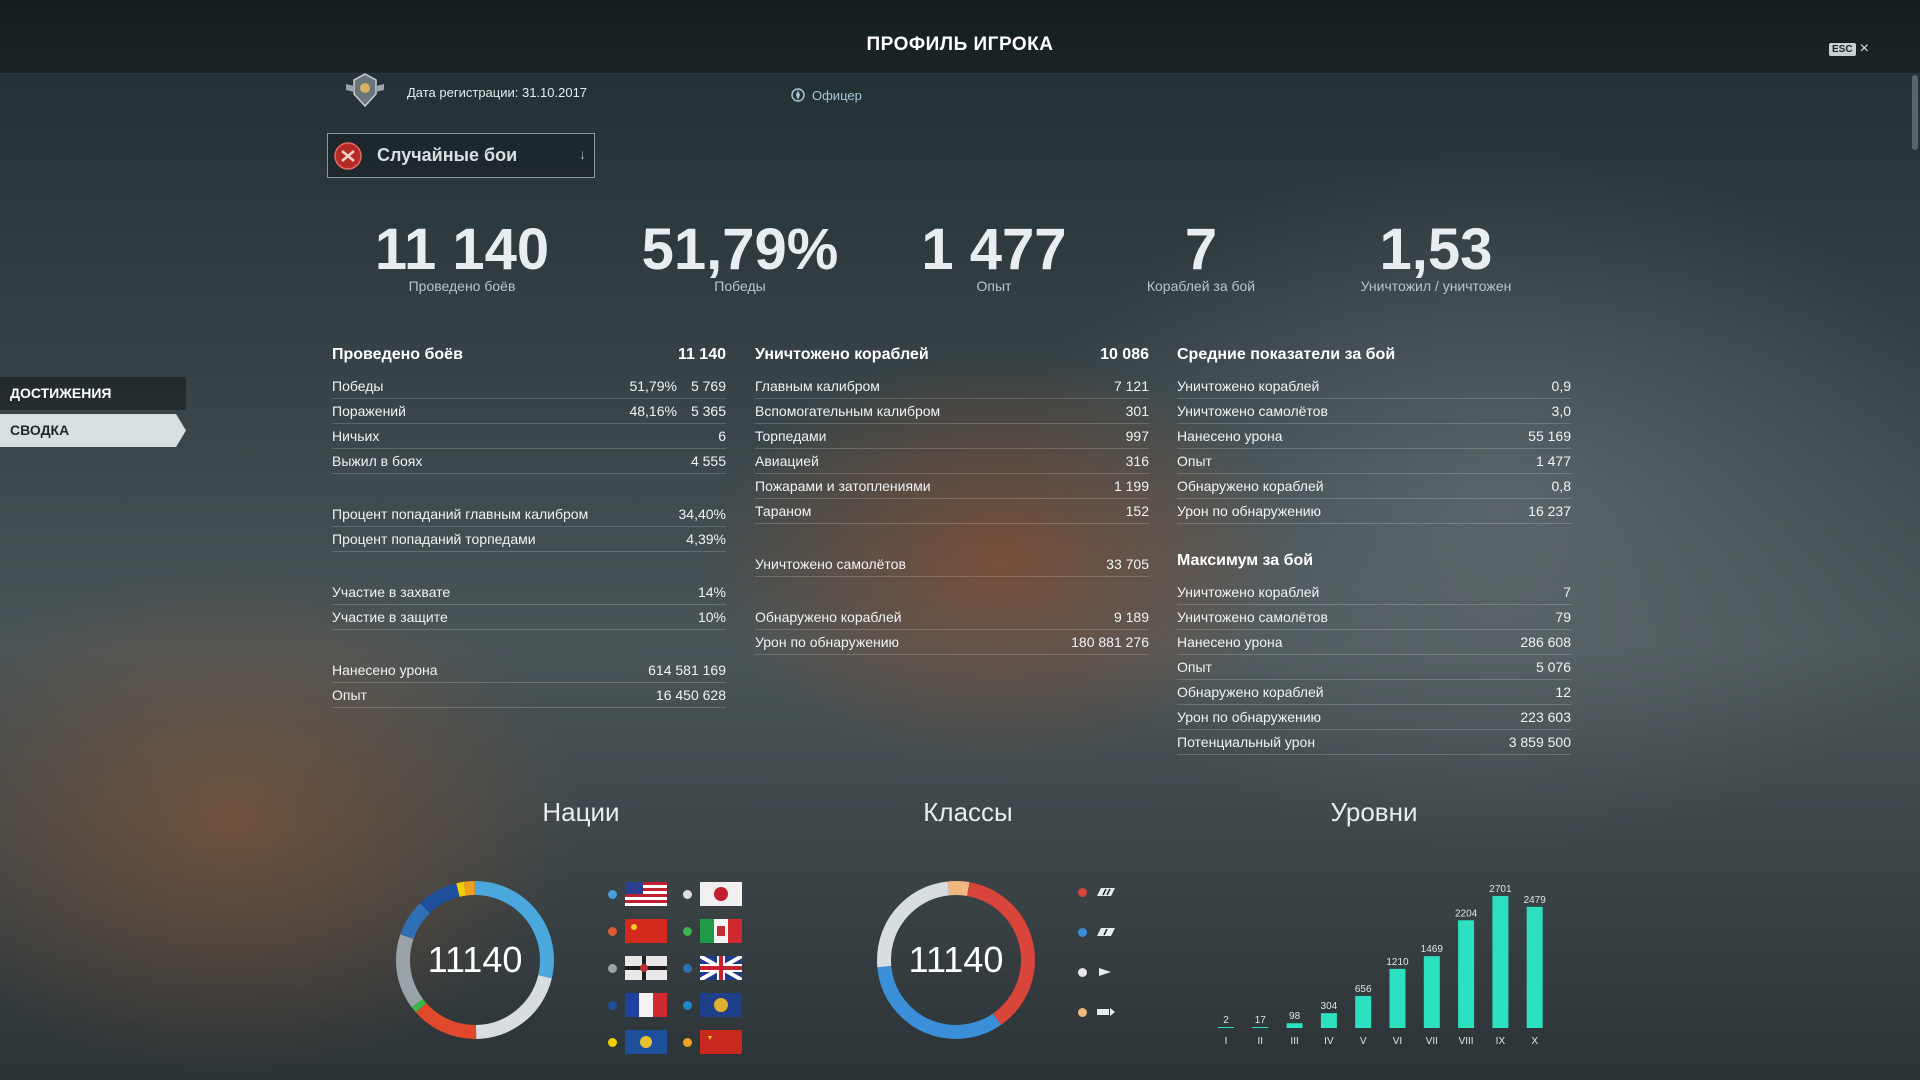 The width and height of the screenshot is (1920, 1080). What do you see at coordinates (1260, 1027) in the screenshot?
I see `tier-bar-II` at bounding box center [1260, 1027].